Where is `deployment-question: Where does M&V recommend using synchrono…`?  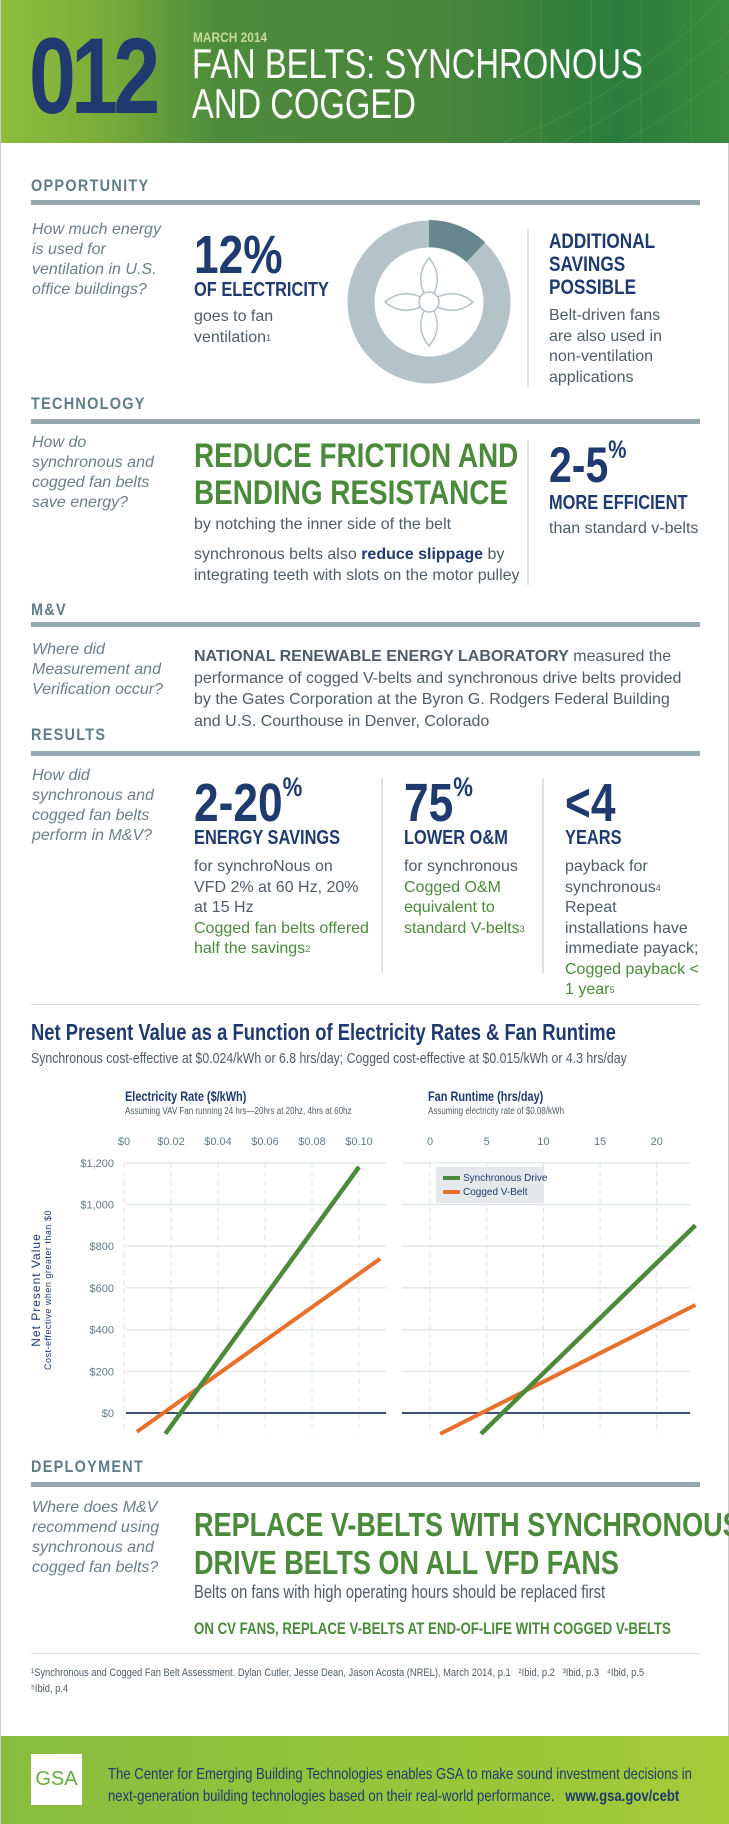 deployment-question: Where does M&V recommend using synchrono… is located at coordinates (96, 1537).